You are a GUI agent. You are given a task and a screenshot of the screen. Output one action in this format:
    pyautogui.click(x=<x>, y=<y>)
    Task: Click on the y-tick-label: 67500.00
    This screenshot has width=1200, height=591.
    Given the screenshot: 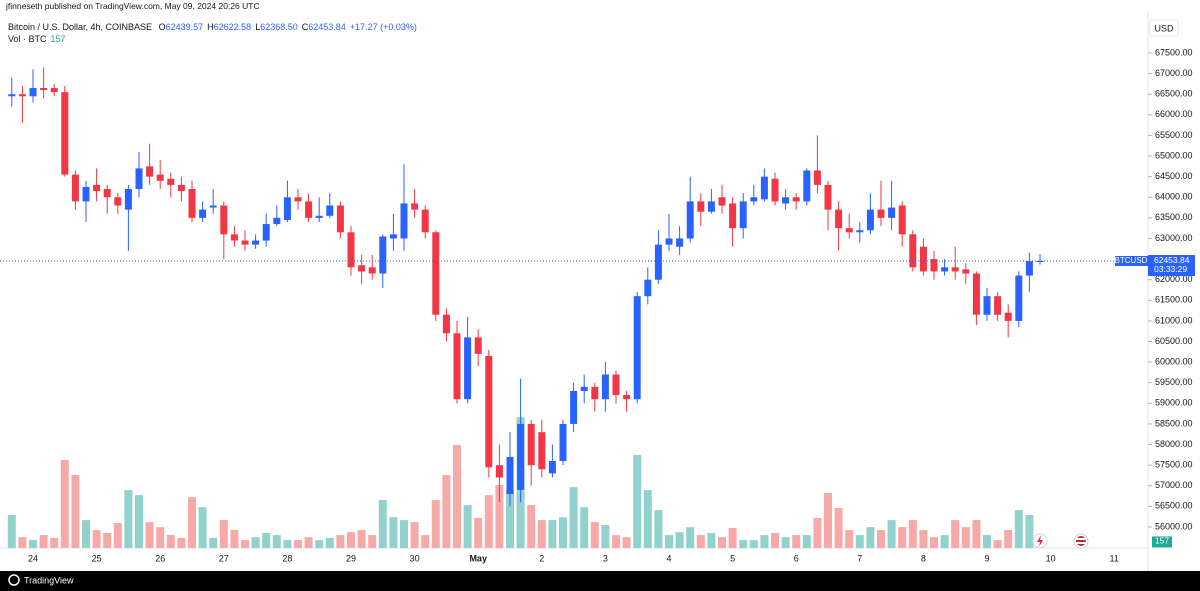 What is the action you would take?
    pyautogui.click(x=1174, y=52)
    